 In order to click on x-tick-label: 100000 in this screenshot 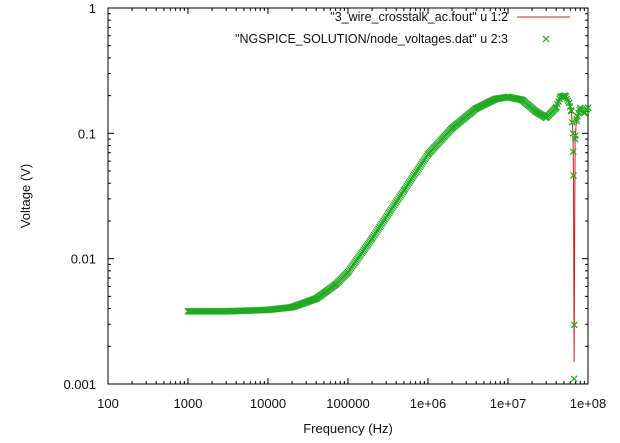, I will do `click(347, 403)`.